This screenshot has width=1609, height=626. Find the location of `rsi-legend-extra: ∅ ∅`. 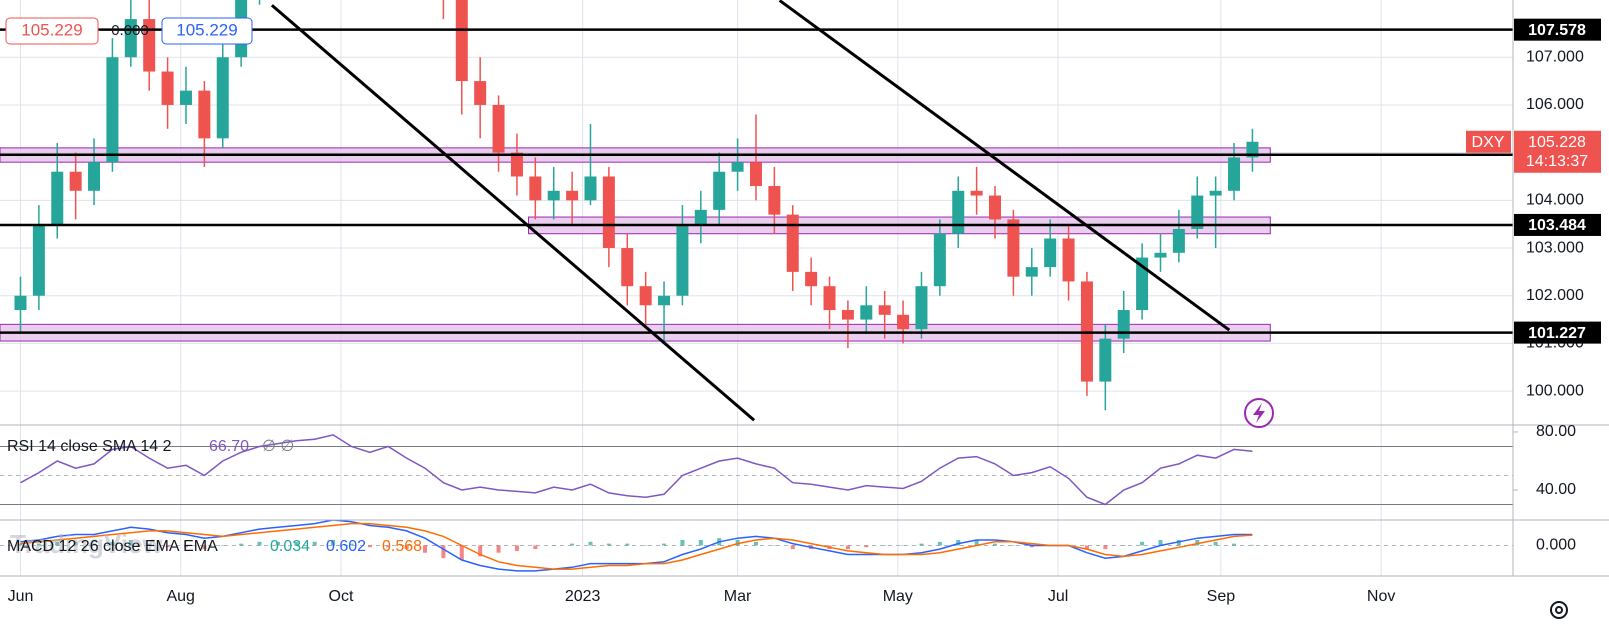

rsi-legend-extra: ∅ ∅ is located at coordinates (278, 446).